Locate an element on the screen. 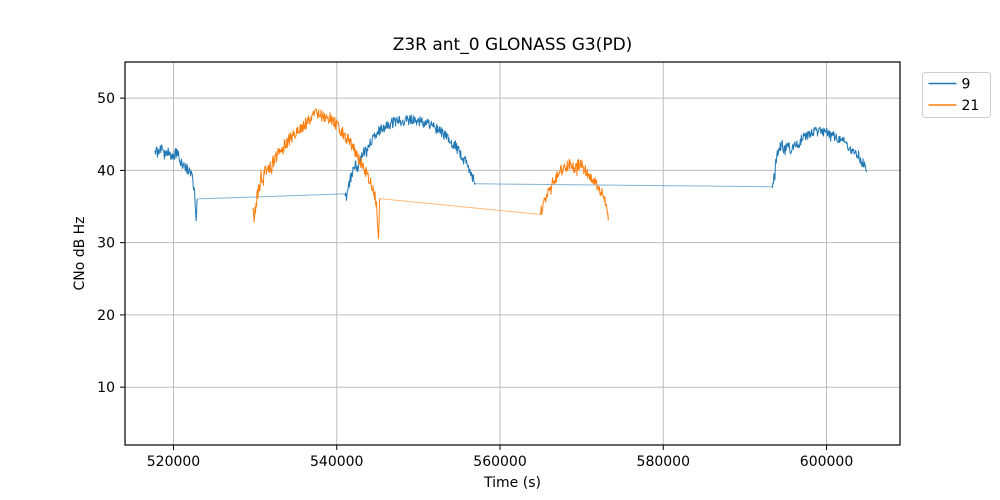  legend-label-9: 9 is located at coordinates (966, 85).